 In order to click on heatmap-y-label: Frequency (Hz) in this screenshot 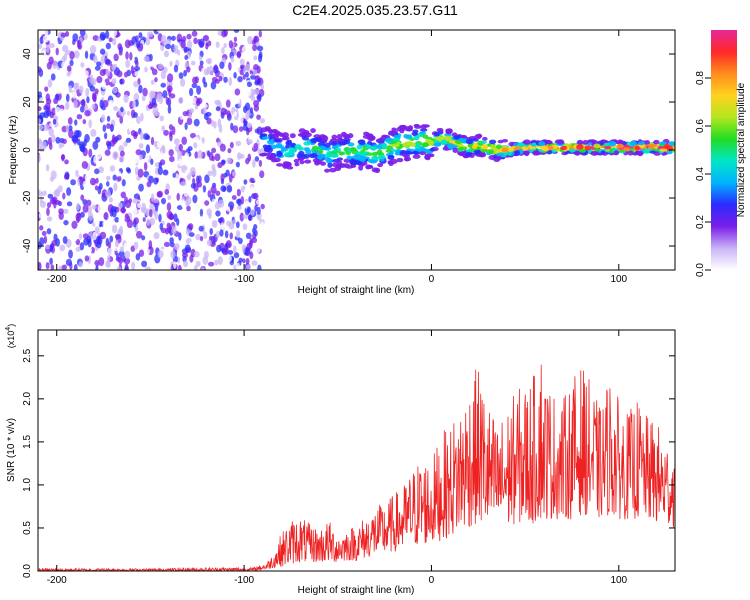, I will do `click(13, 150)`.